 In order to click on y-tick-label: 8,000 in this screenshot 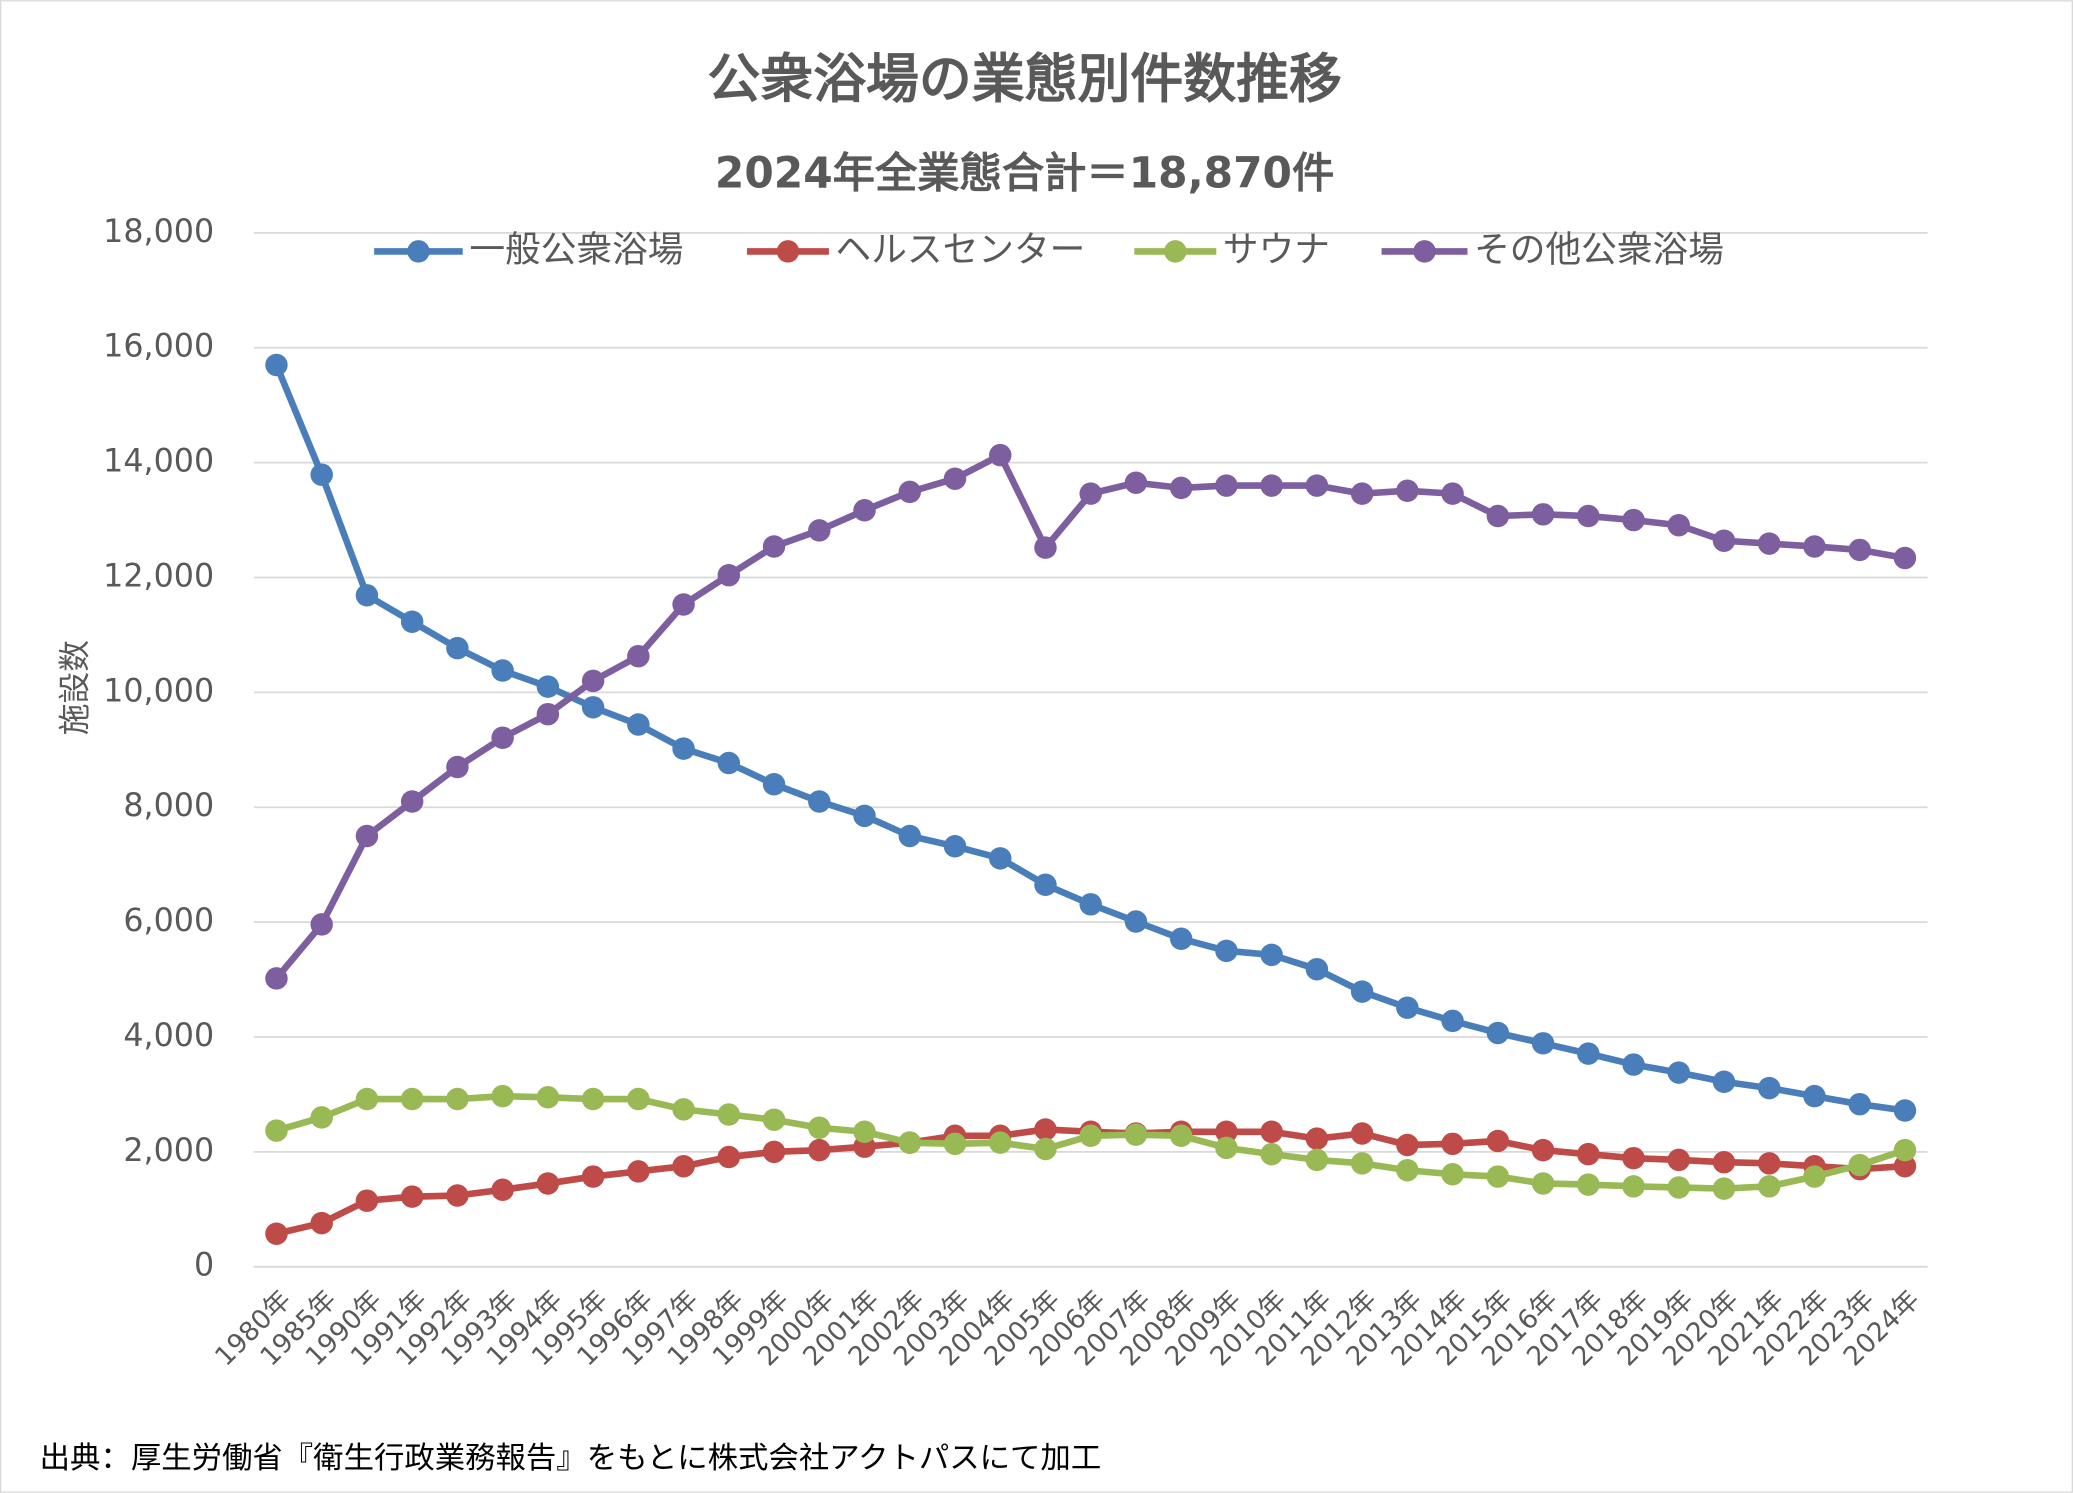, I will do `click(168, 806)`.